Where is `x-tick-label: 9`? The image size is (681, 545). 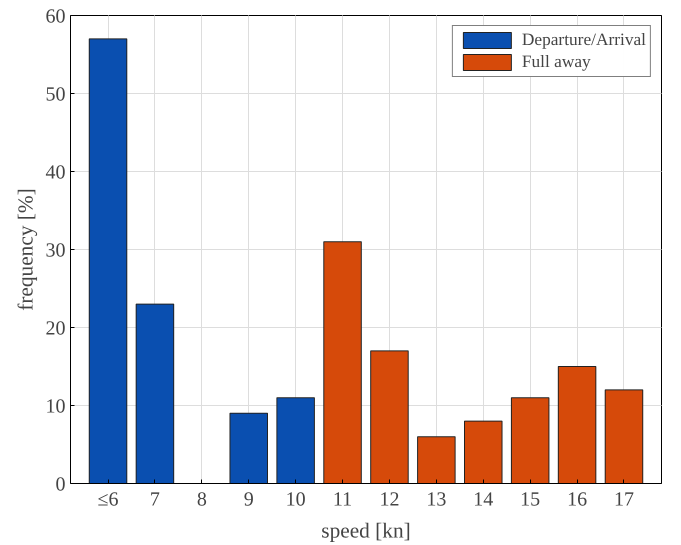
x-tick-label: 9 is located at coordinates (249, 499).